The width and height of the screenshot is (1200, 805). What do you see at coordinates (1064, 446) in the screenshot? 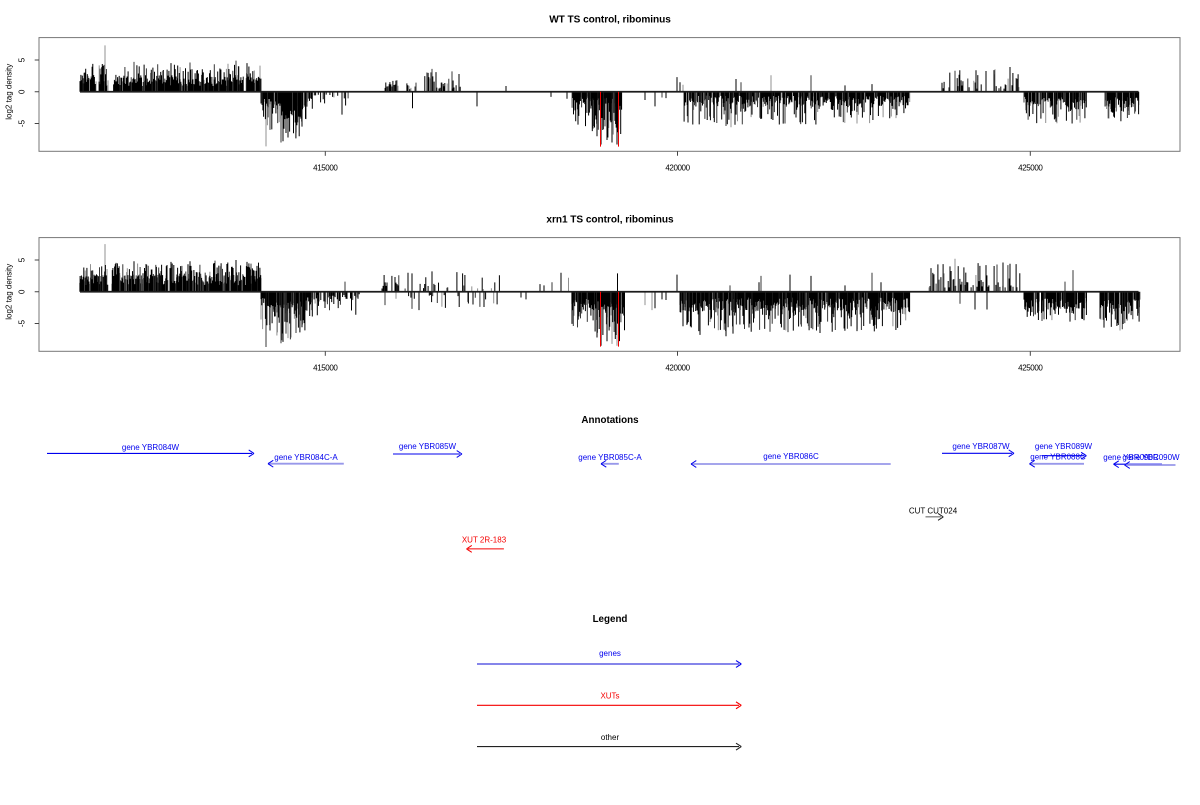
I see `svg-text: gene YBR089W` at bounding box center [1064, 446].